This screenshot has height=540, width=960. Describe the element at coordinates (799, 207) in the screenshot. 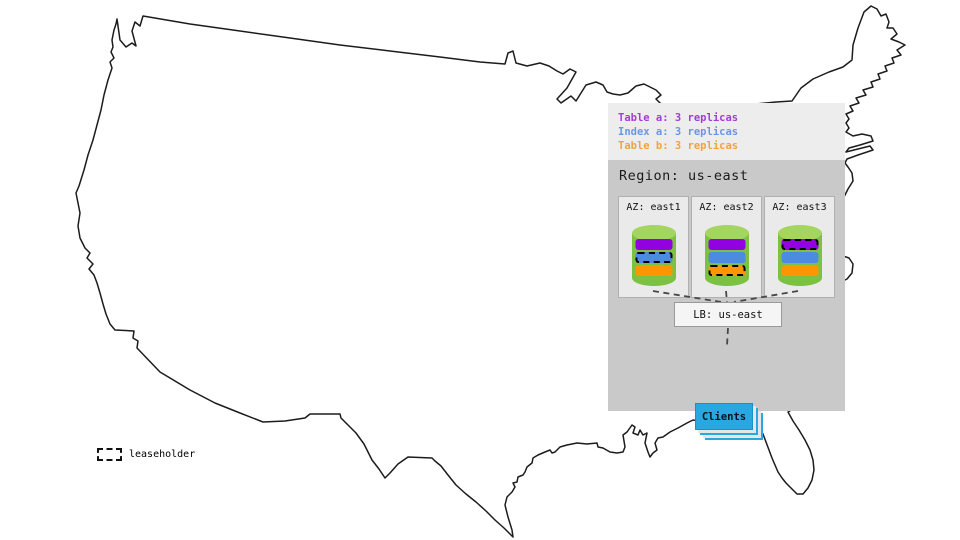

I see `az-label: AZ: east3` at that location.